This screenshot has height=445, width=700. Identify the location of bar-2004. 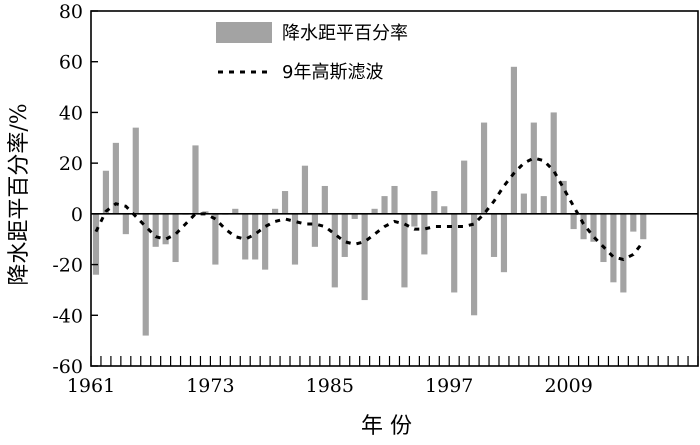
(523, 203).